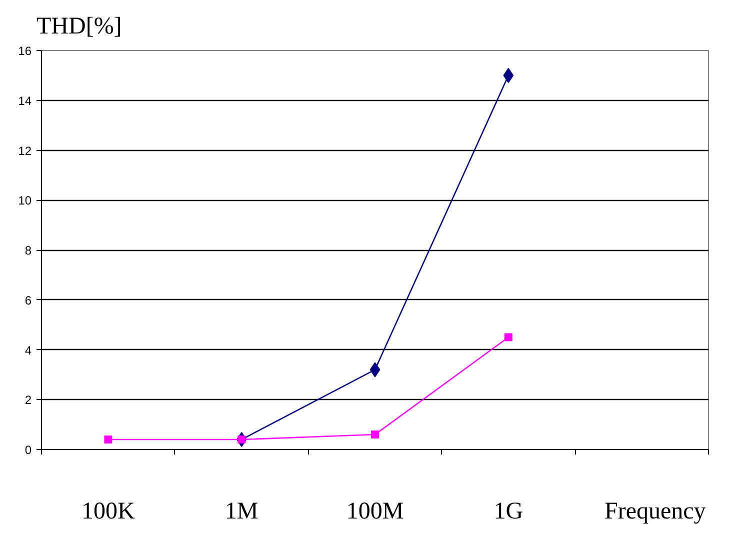 The width and height of the screenshot is (738, 533). What do you see at coordinates (79, 27) in the screenshot?
I see `y-axis-title: THD[%]` at bounding box center [79, 27].